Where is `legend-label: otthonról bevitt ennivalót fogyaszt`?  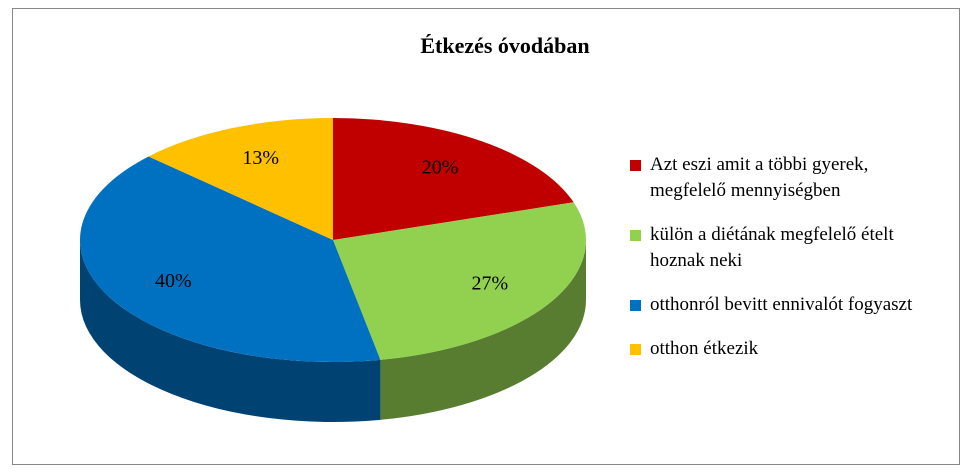
legend-label: otthonról bevitt ennivalót fogyaszt is located at coordinates (781, 304).